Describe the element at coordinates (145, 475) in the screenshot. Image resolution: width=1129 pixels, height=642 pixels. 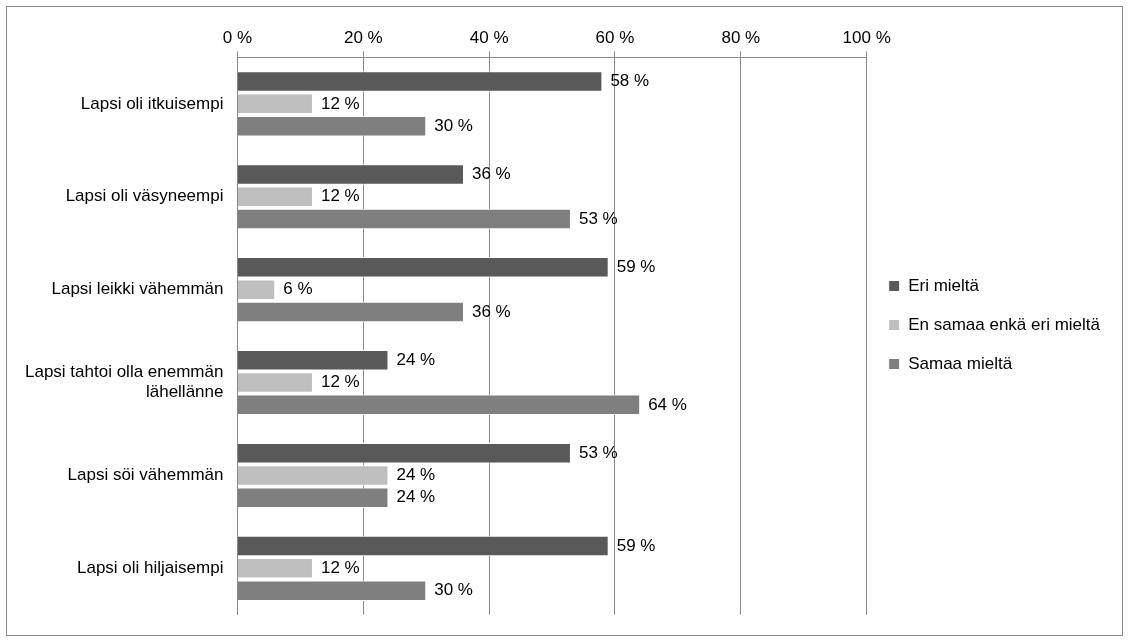
I see `y-tick-label: Lapsi söi vähemmän` at that location.